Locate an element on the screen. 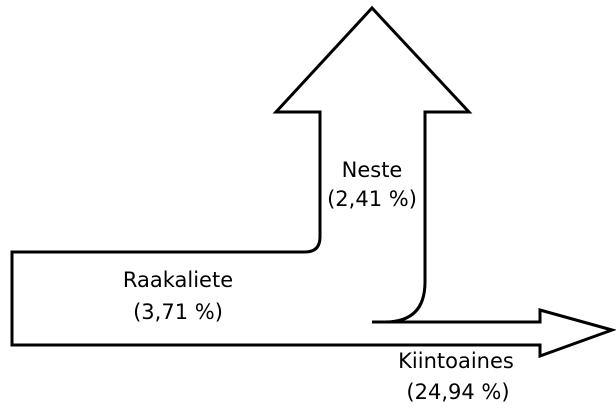 The image size is (616, 411). flow-value: (2,41 %) is located at coordinates (372, 199).